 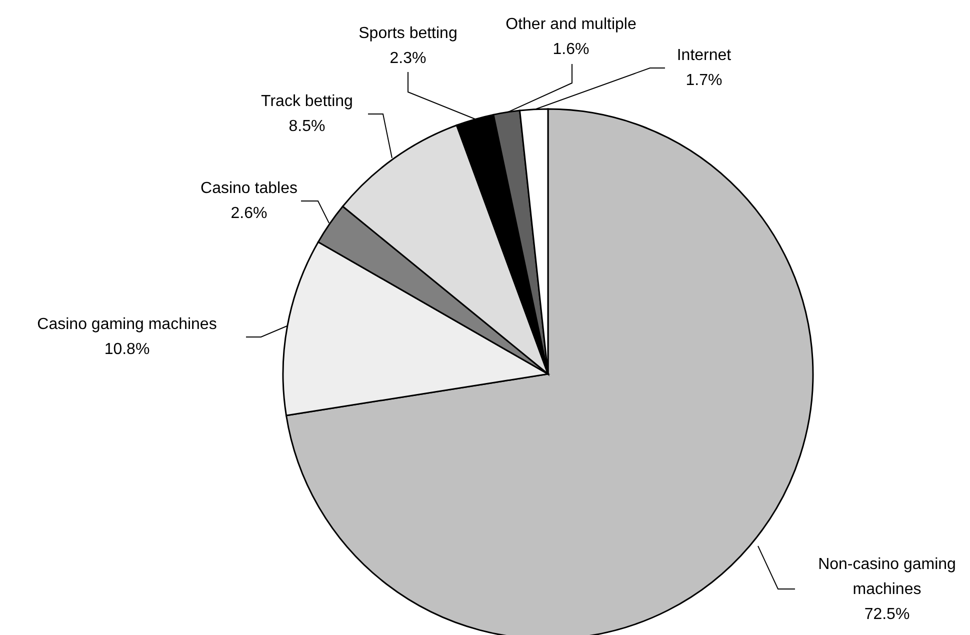 I want to click on slice-label: Internet, so click(x=704, y=55).